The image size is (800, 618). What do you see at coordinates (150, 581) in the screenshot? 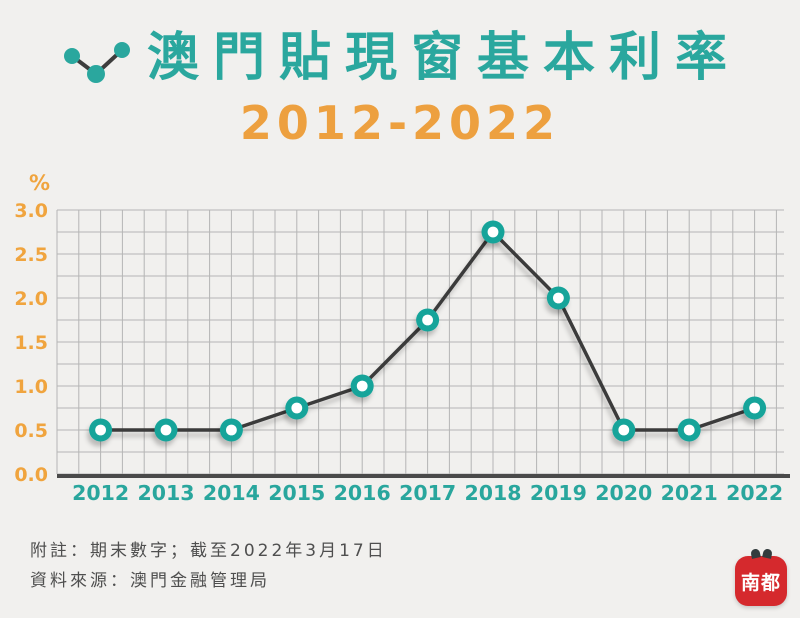
I see `data-source: 資料來源：澳門金融管理局` at bounding box center [150, 581].